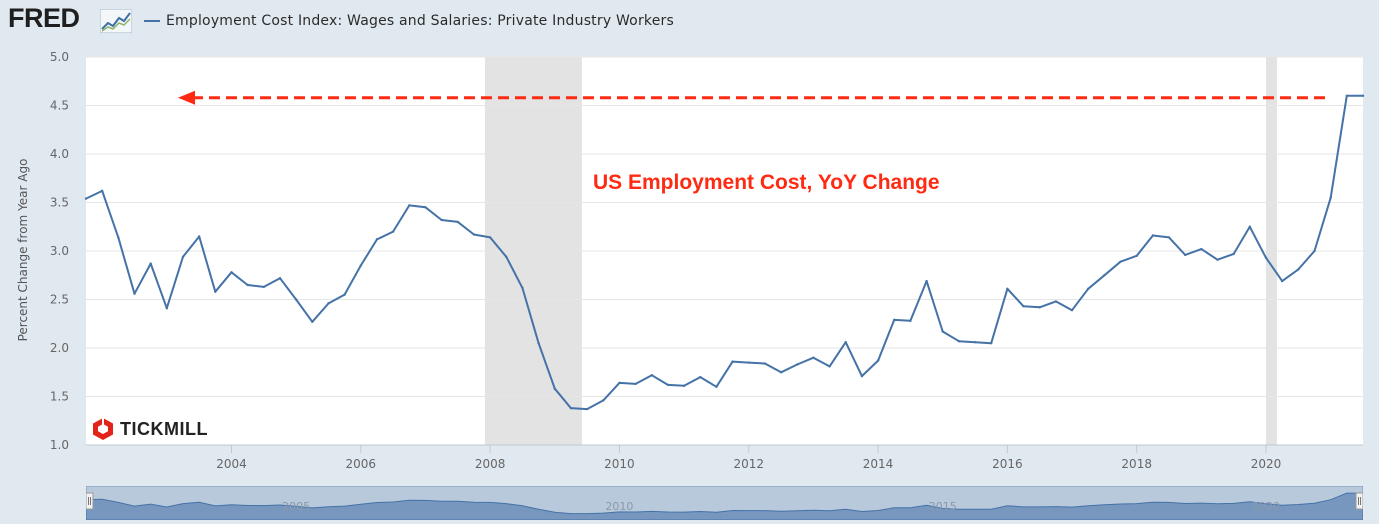 The image size is (1379, 524). What do you see at coordinates (59, 445) in the screenshot?
I see `y-tick-label: 1.0` at bounding box center [59, 445].